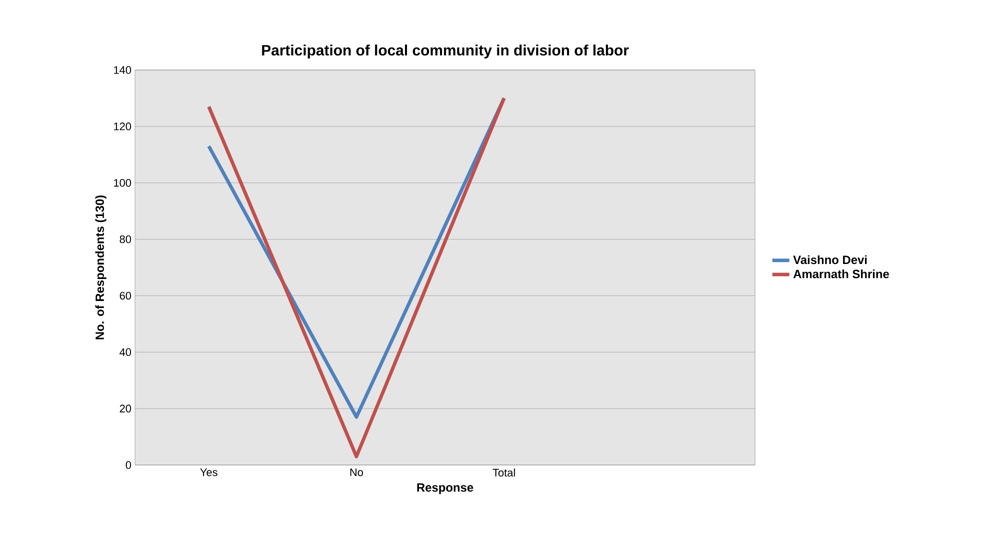 The width and height of the screenshot is (981, 553). Describe the element at coordinates (503, 472) in the screenshot. I see `x-tick-label: Total` at that location.